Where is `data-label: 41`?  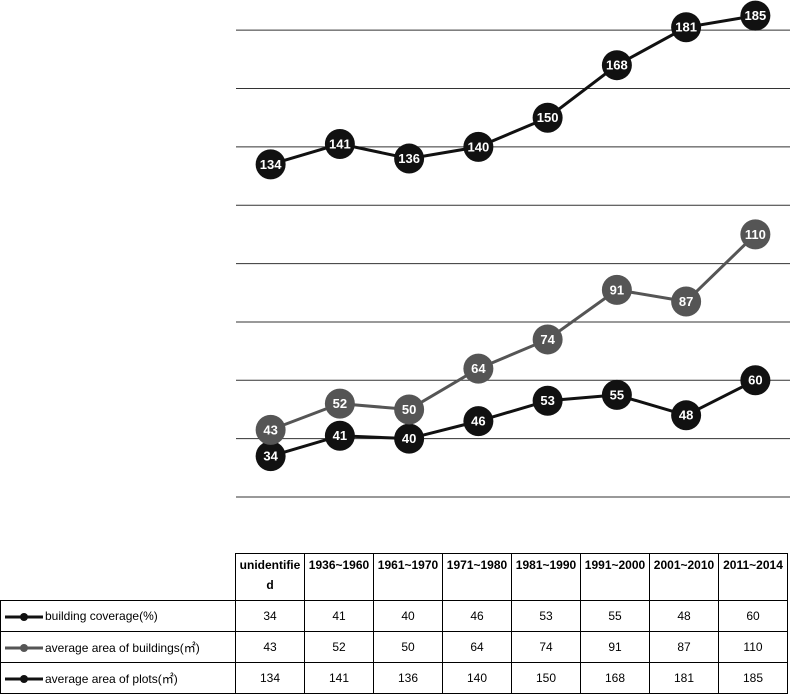 data-label: 41 is located at coordinates (340, 435).